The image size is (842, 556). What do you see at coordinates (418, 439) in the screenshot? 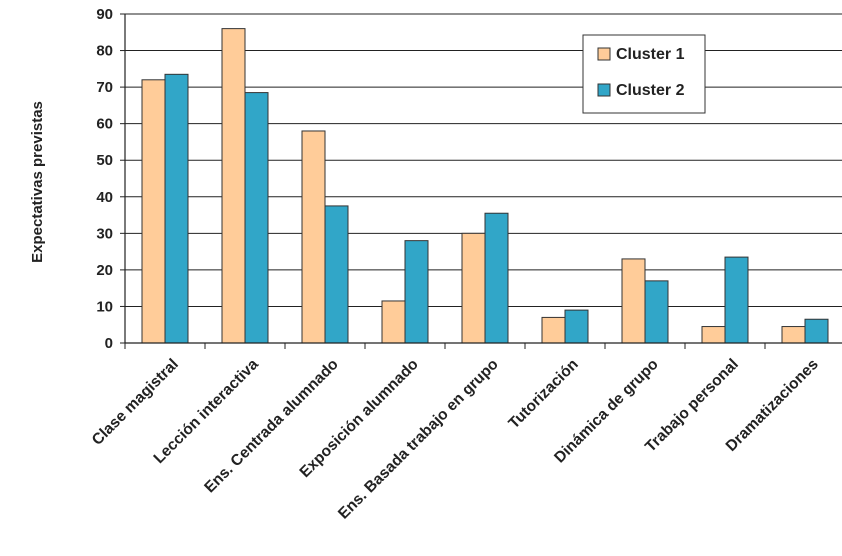
I see `x-tick-label: Ens. Basada trabajo en grupo` at bounding box center [418, 439].